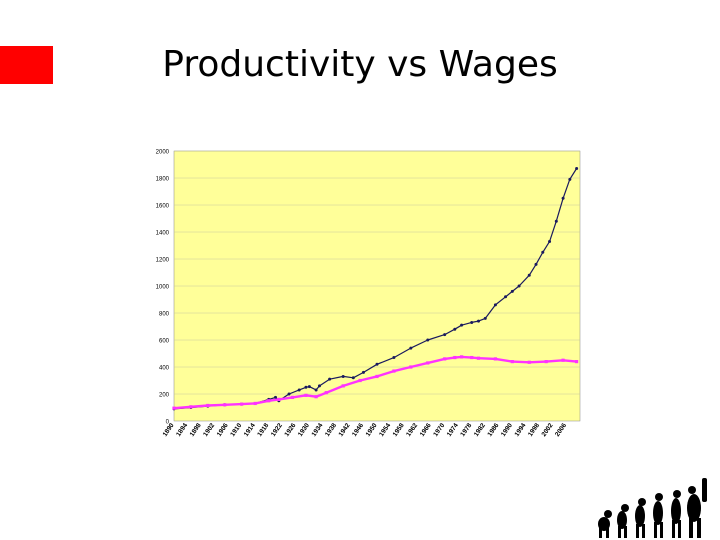 This screenshot has height=540, width=720. What do you see at coordinates (561, 430) in the screenshot?
I see `x-tick-label: 2006` at bounding box center [561, 430].